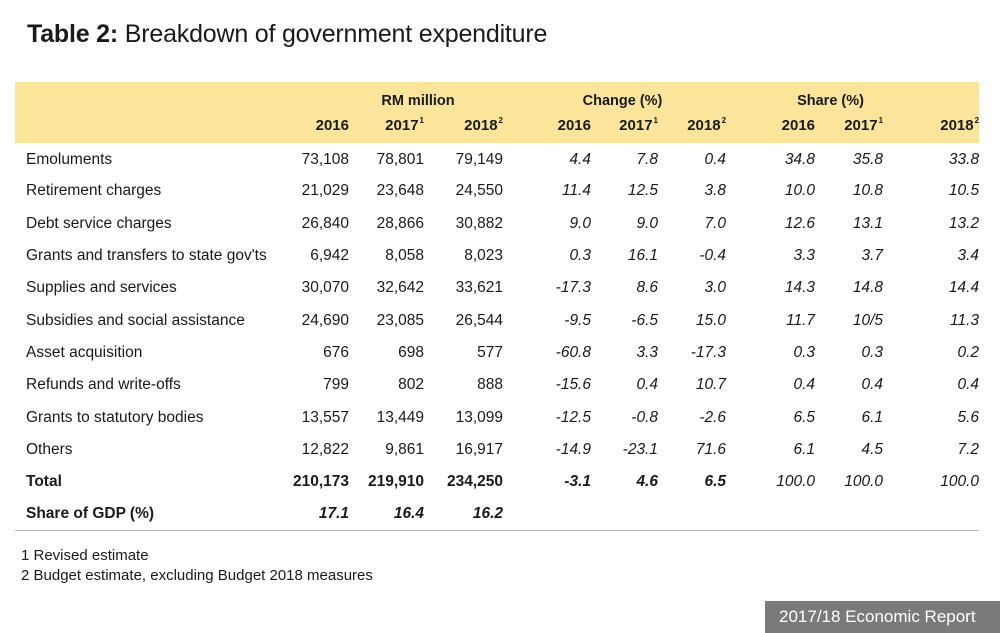 This screenshot has height=633, width=1000. Describe the element at coordinates (573, 417) in the screenshot. I see `change-value-cell: -12.5` at that location.